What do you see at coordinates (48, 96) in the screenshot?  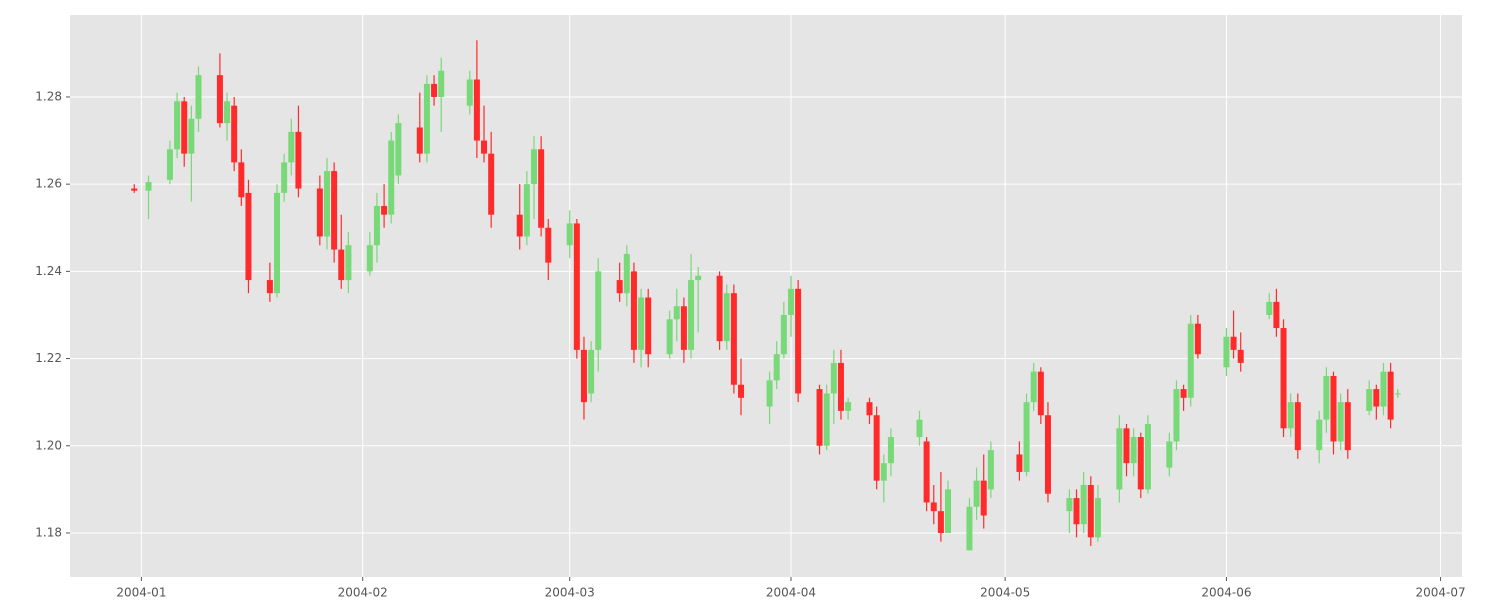 I see `y-tick-label: 1.28` at bounding box center [48, 96].